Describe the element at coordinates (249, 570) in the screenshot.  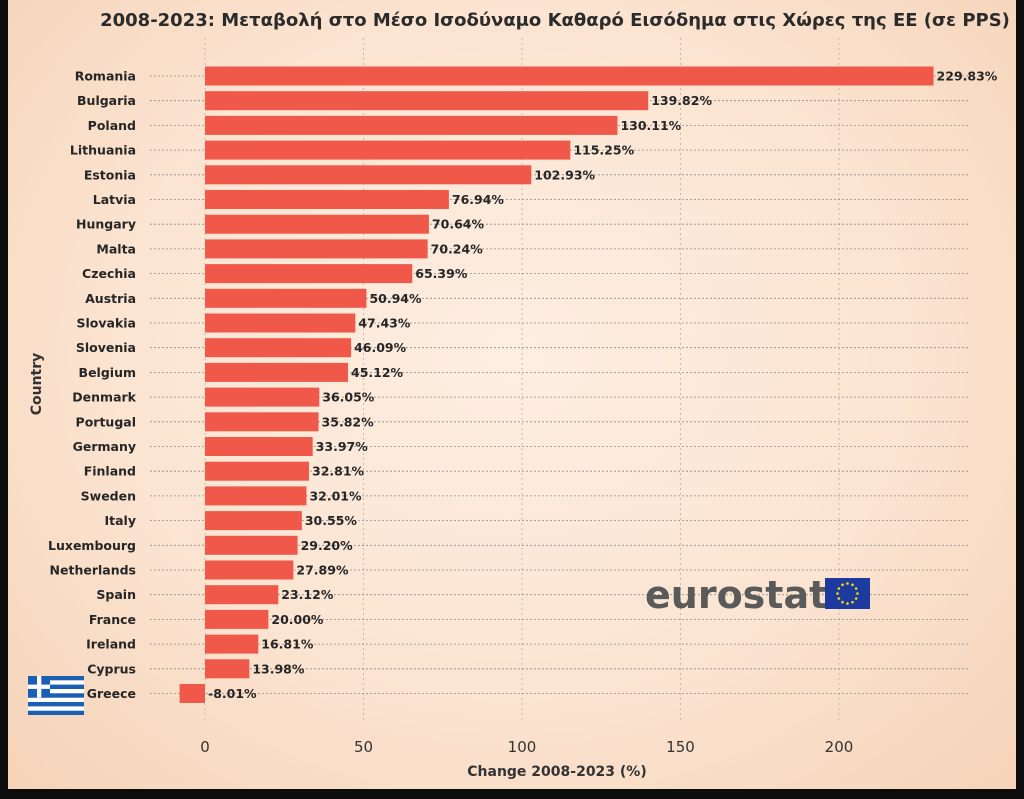
I see `bar-netherlands` at that location.